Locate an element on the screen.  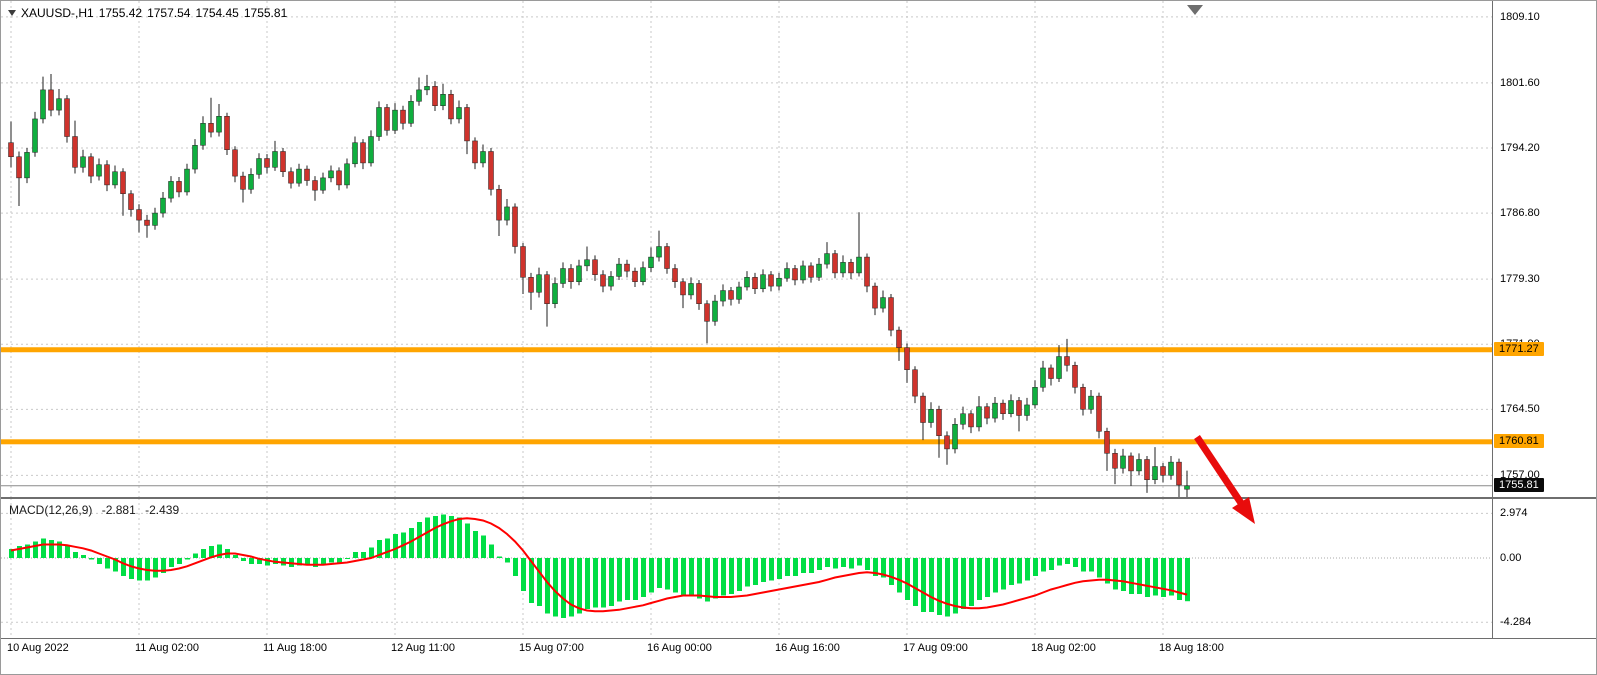
macd-histogram is located at coordinates (599, 566).